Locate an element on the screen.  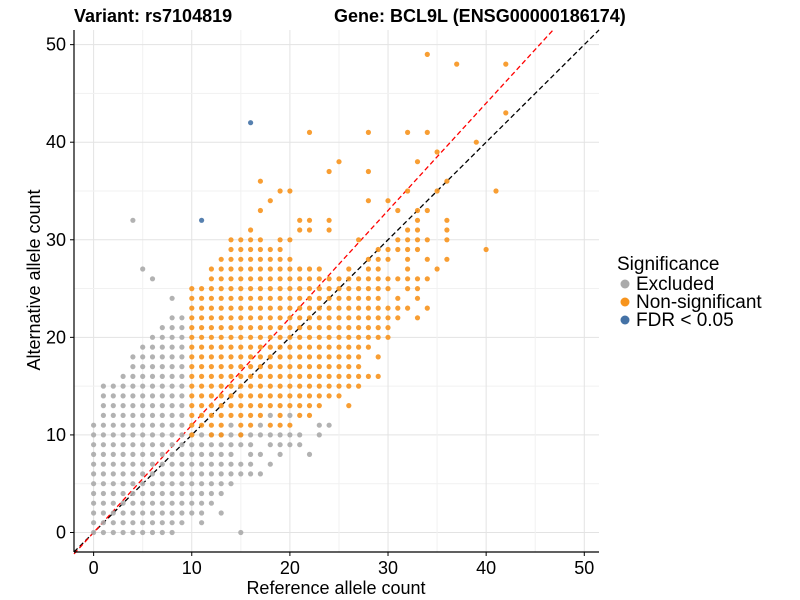
y-axis-label: Alternative allele count is located at coordinates (34, 279).